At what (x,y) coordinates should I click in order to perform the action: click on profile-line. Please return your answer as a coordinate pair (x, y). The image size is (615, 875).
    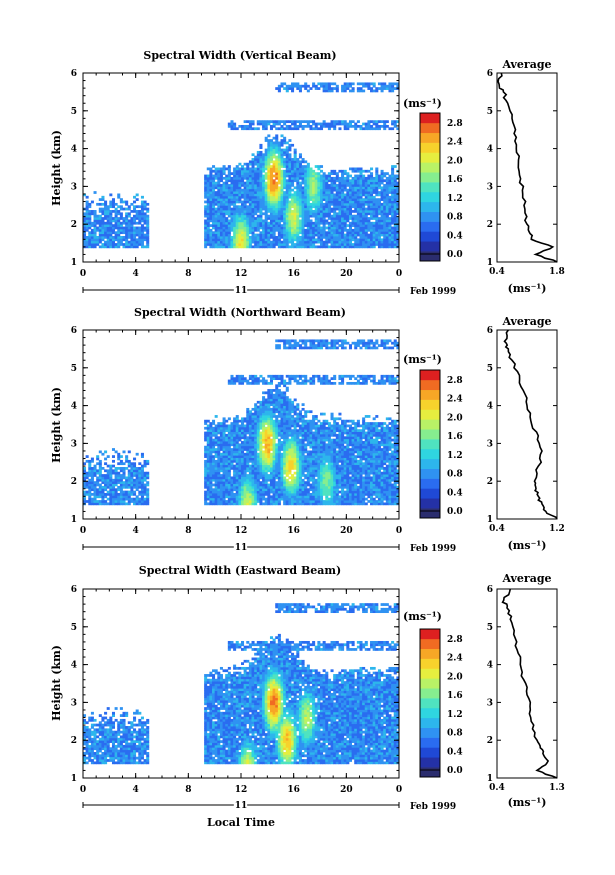
    Looking at the image, I should click on (527, 167).